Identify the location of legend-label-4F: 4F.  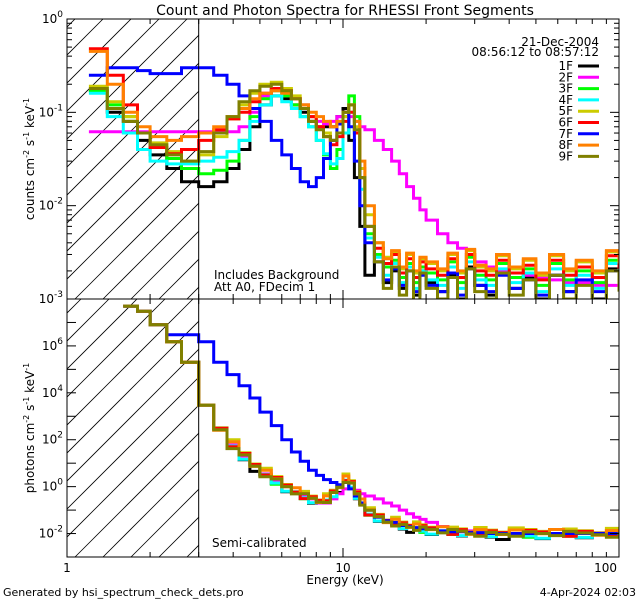
(565, 100).